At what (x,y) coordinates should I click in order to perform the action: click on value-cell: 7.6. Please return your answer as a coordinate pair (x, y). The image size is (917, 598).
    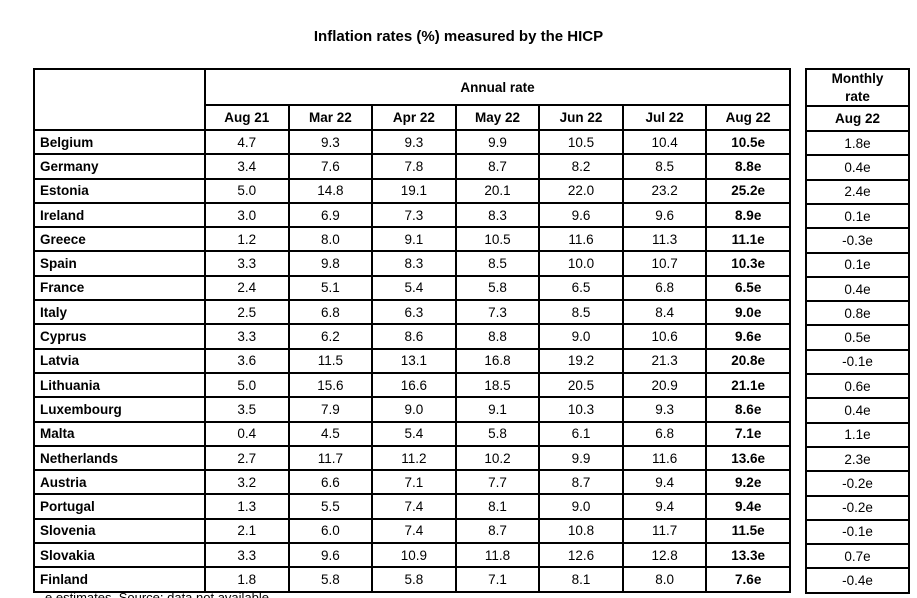
    Looking at the image, I should click on (330, 166).